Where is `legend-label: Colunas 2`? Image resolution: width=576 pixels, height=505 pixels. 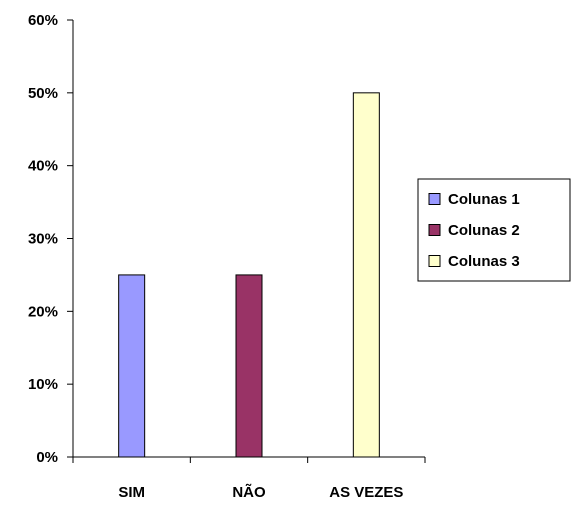 legend-label: Colunas 2 is located at coordinates (484, 230).